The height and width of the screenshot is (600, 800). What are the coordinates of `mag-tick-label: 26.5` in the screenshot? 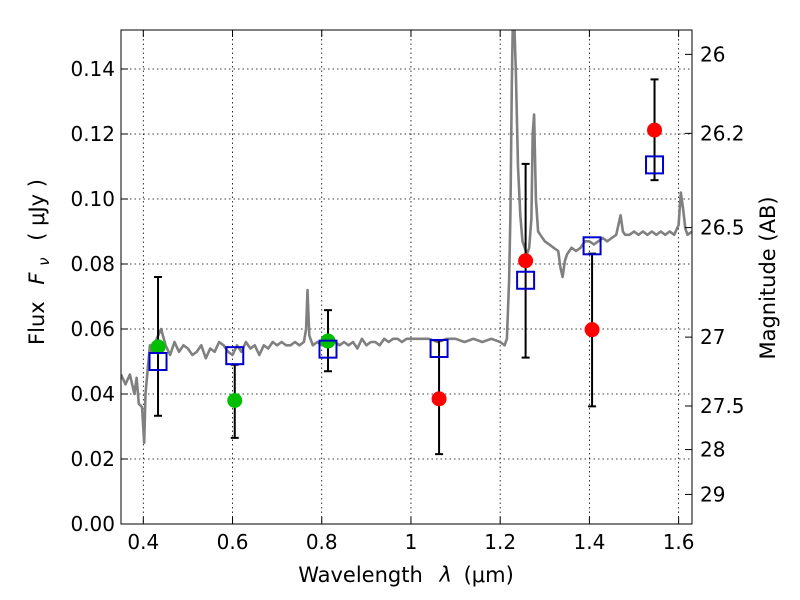 It's located at (722, 228).